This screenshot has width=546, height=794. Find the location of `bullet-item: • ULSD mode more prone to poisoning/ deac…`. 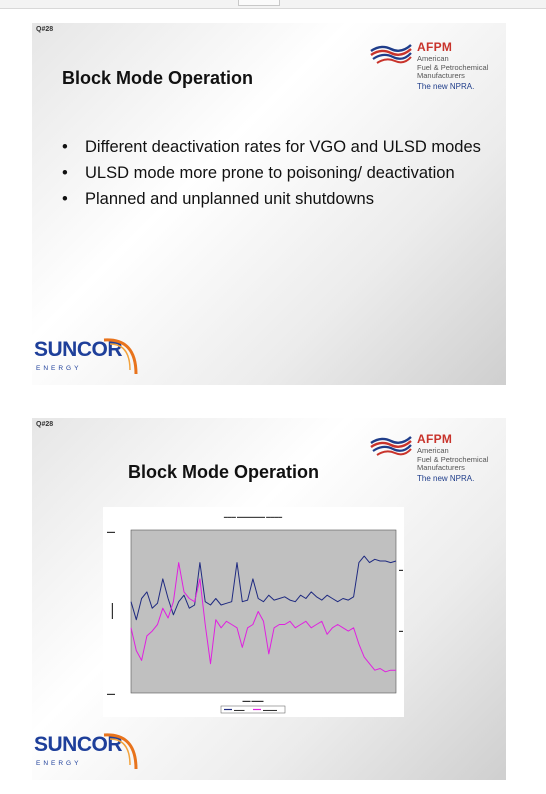

bullet-item: • ULSD mode more prone to poisoning/ deac… is located at coordinates (258, 173).